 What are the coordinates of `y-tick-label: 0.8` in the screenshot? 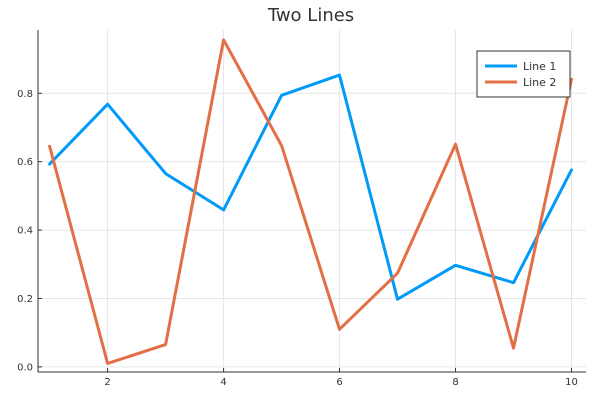 It's located at (25, 94).